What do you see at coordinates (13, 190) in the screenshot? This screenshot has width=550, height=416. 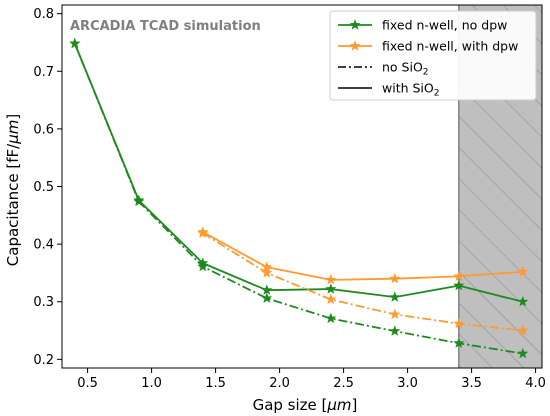 I see `y-axis-label: Capacitance [fF/μm]` at bounding box center [13, 190].